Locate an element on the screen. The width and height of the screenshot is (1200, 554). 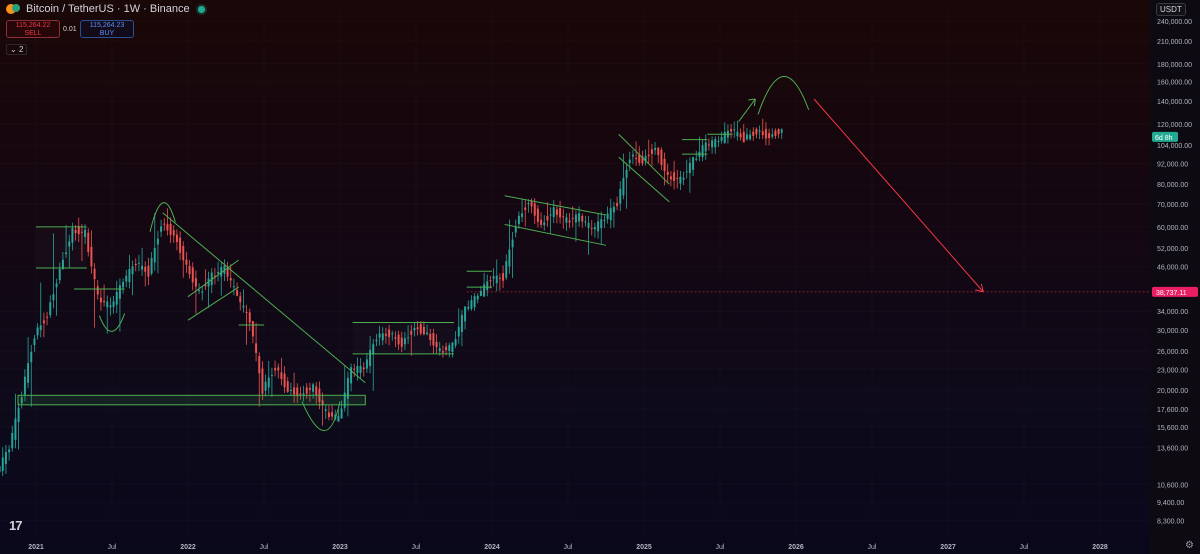
buy-button: 115,264.23 BUY is located at coordinates (107, 29).